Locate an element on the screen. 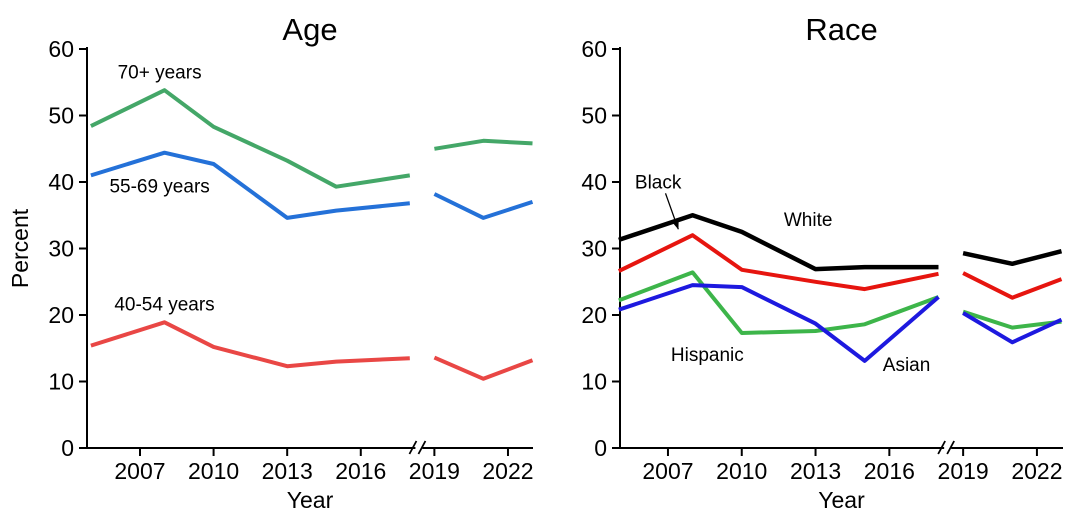 The height and width of the screenshot is (527, 1080). annotation-white: White is located at coordinates (808, 220).